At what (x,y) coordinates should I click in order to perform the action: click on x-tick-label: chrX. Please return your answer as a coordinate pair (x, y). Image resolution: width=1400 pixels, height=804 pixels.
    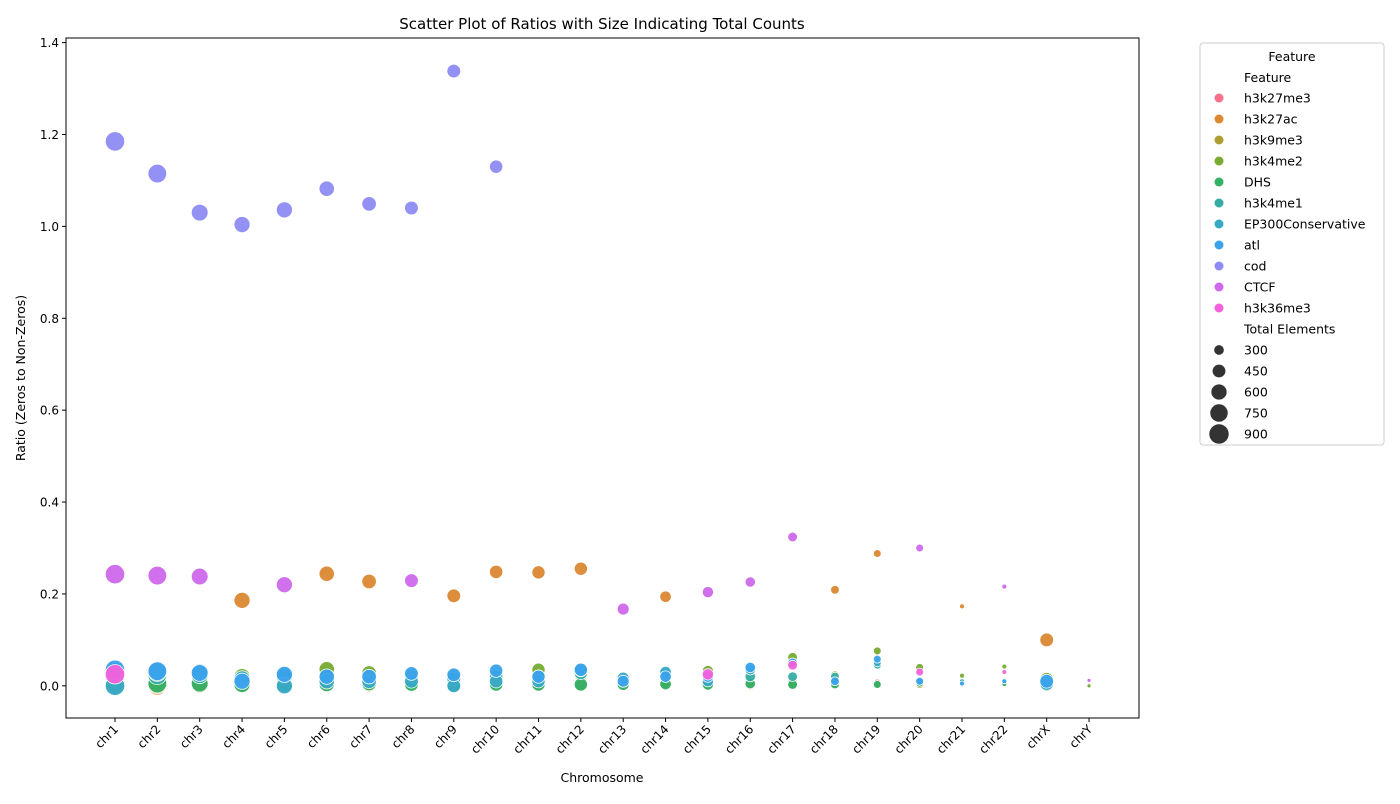
    Looking at the image, I should click on (1038, 736).